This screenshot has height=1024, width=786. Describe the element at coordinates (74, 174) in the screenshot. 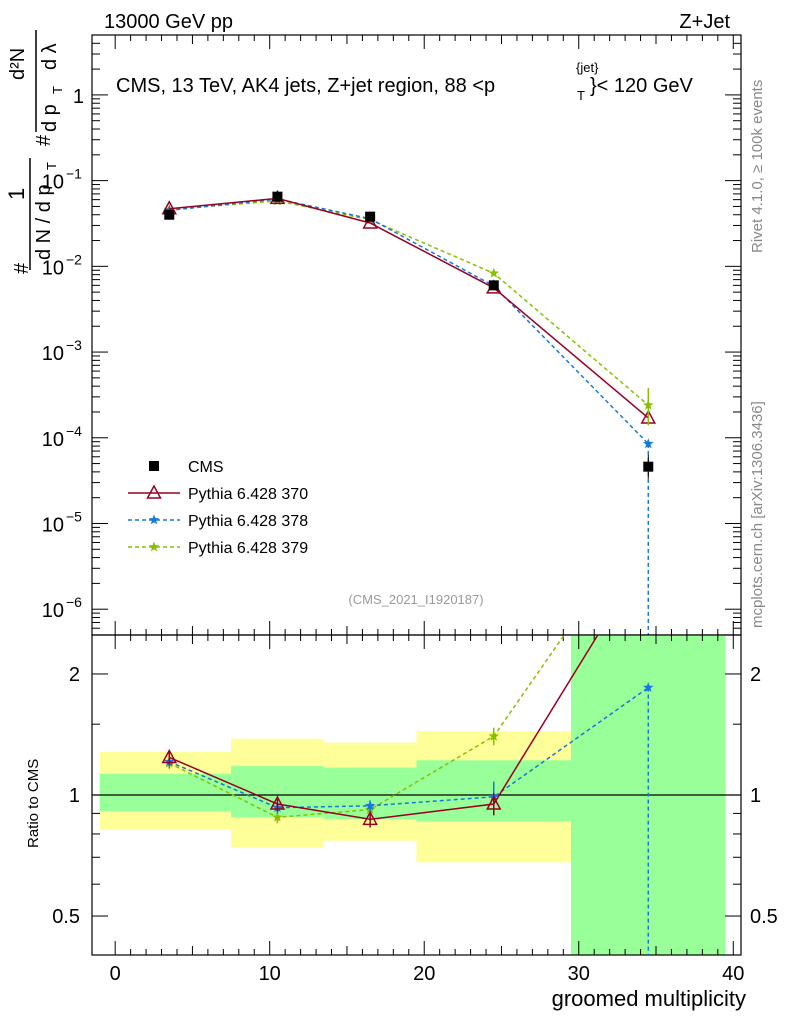

I see `main-y-tick-exponent: −1` at that location.